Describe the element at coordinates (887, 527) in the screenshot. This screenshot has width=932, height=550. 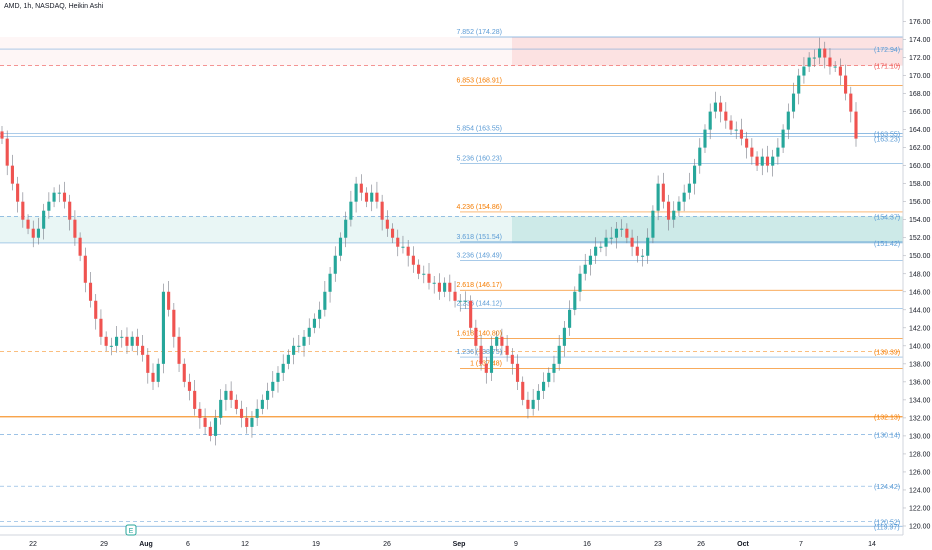
I see `price-level-label: (119.97)` at that location.